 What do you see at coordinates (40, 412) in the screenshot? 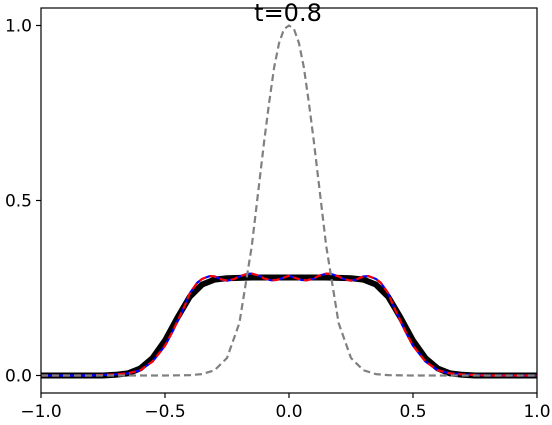
I see `x-tick-label: −1.0` at bounding box center [40, 412].